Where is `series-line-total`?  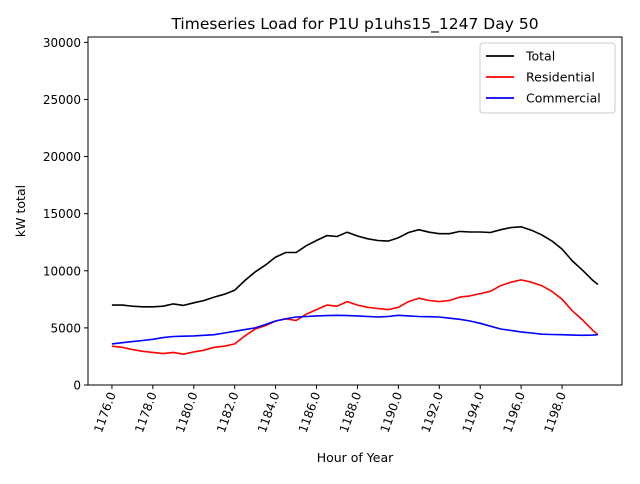
series-line-total is located at coordinates (355, 267).